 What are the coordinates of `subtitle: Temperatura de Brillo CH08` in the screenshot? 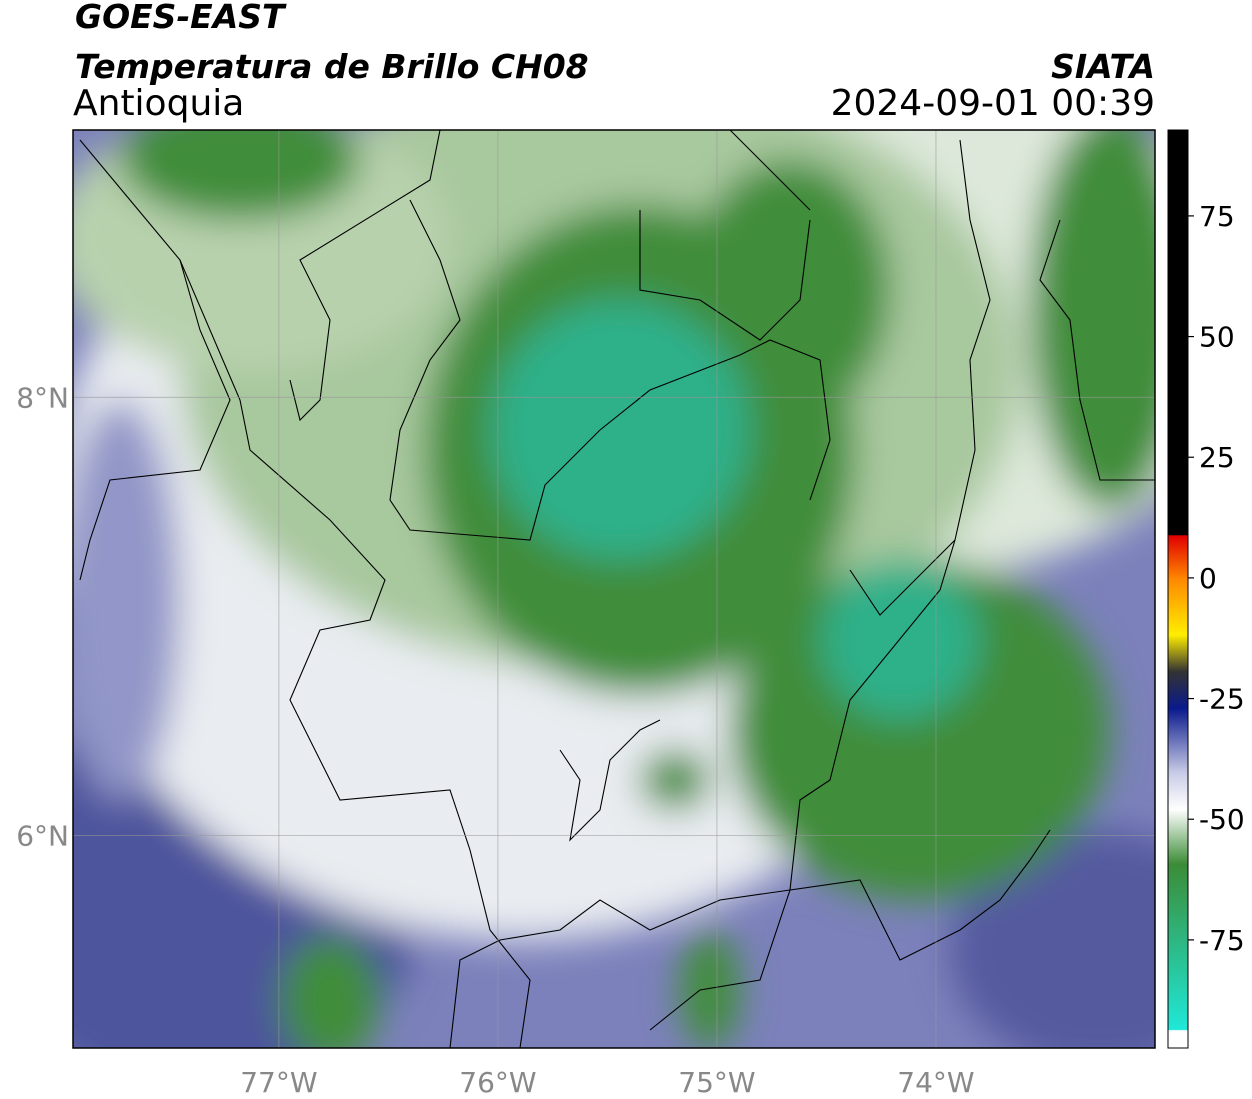 It's located at (332, 66).